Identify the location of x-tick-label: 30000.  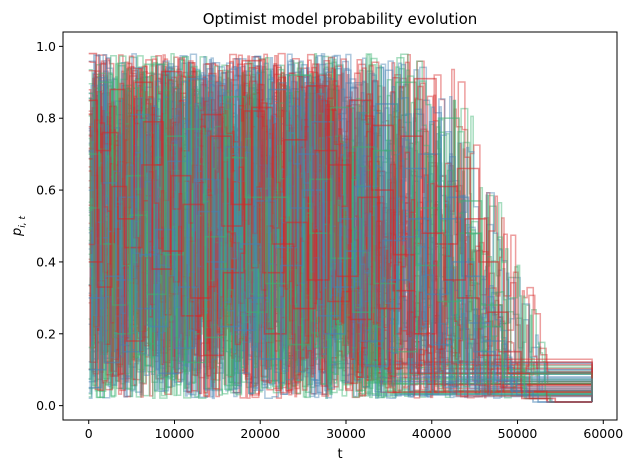
(346, 433).